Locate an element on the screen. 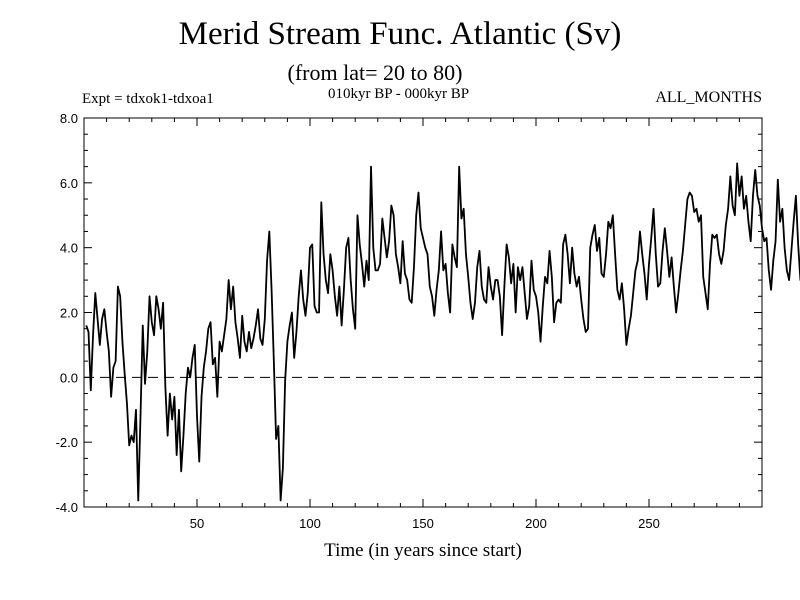 This screenshot has height=600, width=800. x-tick-label: 150 is located at coordinates (423, 523).